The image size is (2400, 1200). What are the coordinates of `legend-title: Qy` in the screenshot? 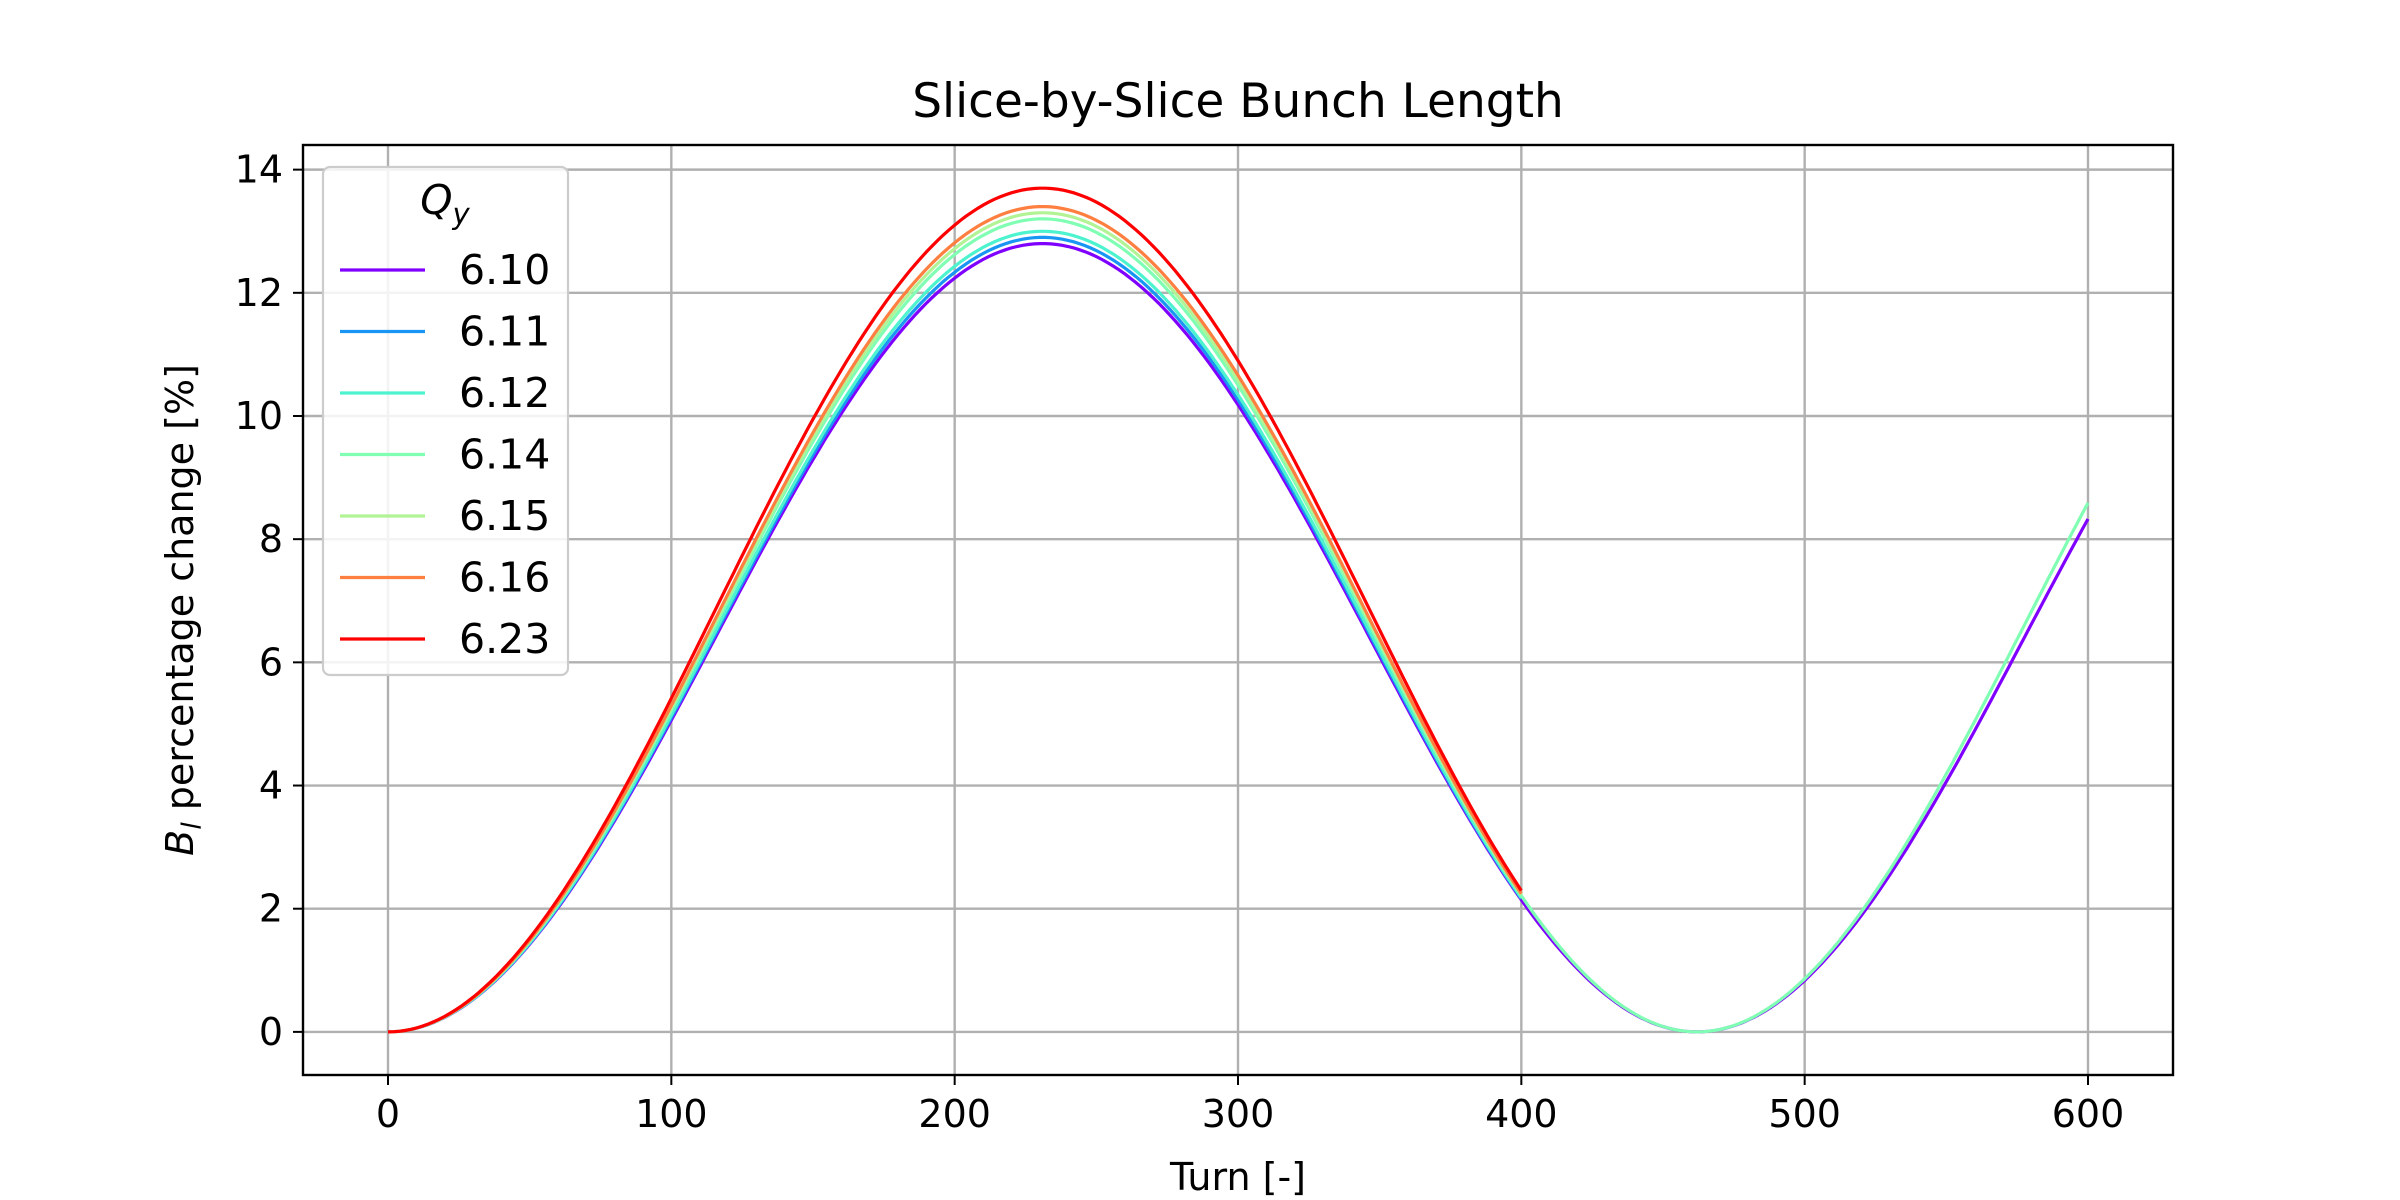 It's located at (445, 203).